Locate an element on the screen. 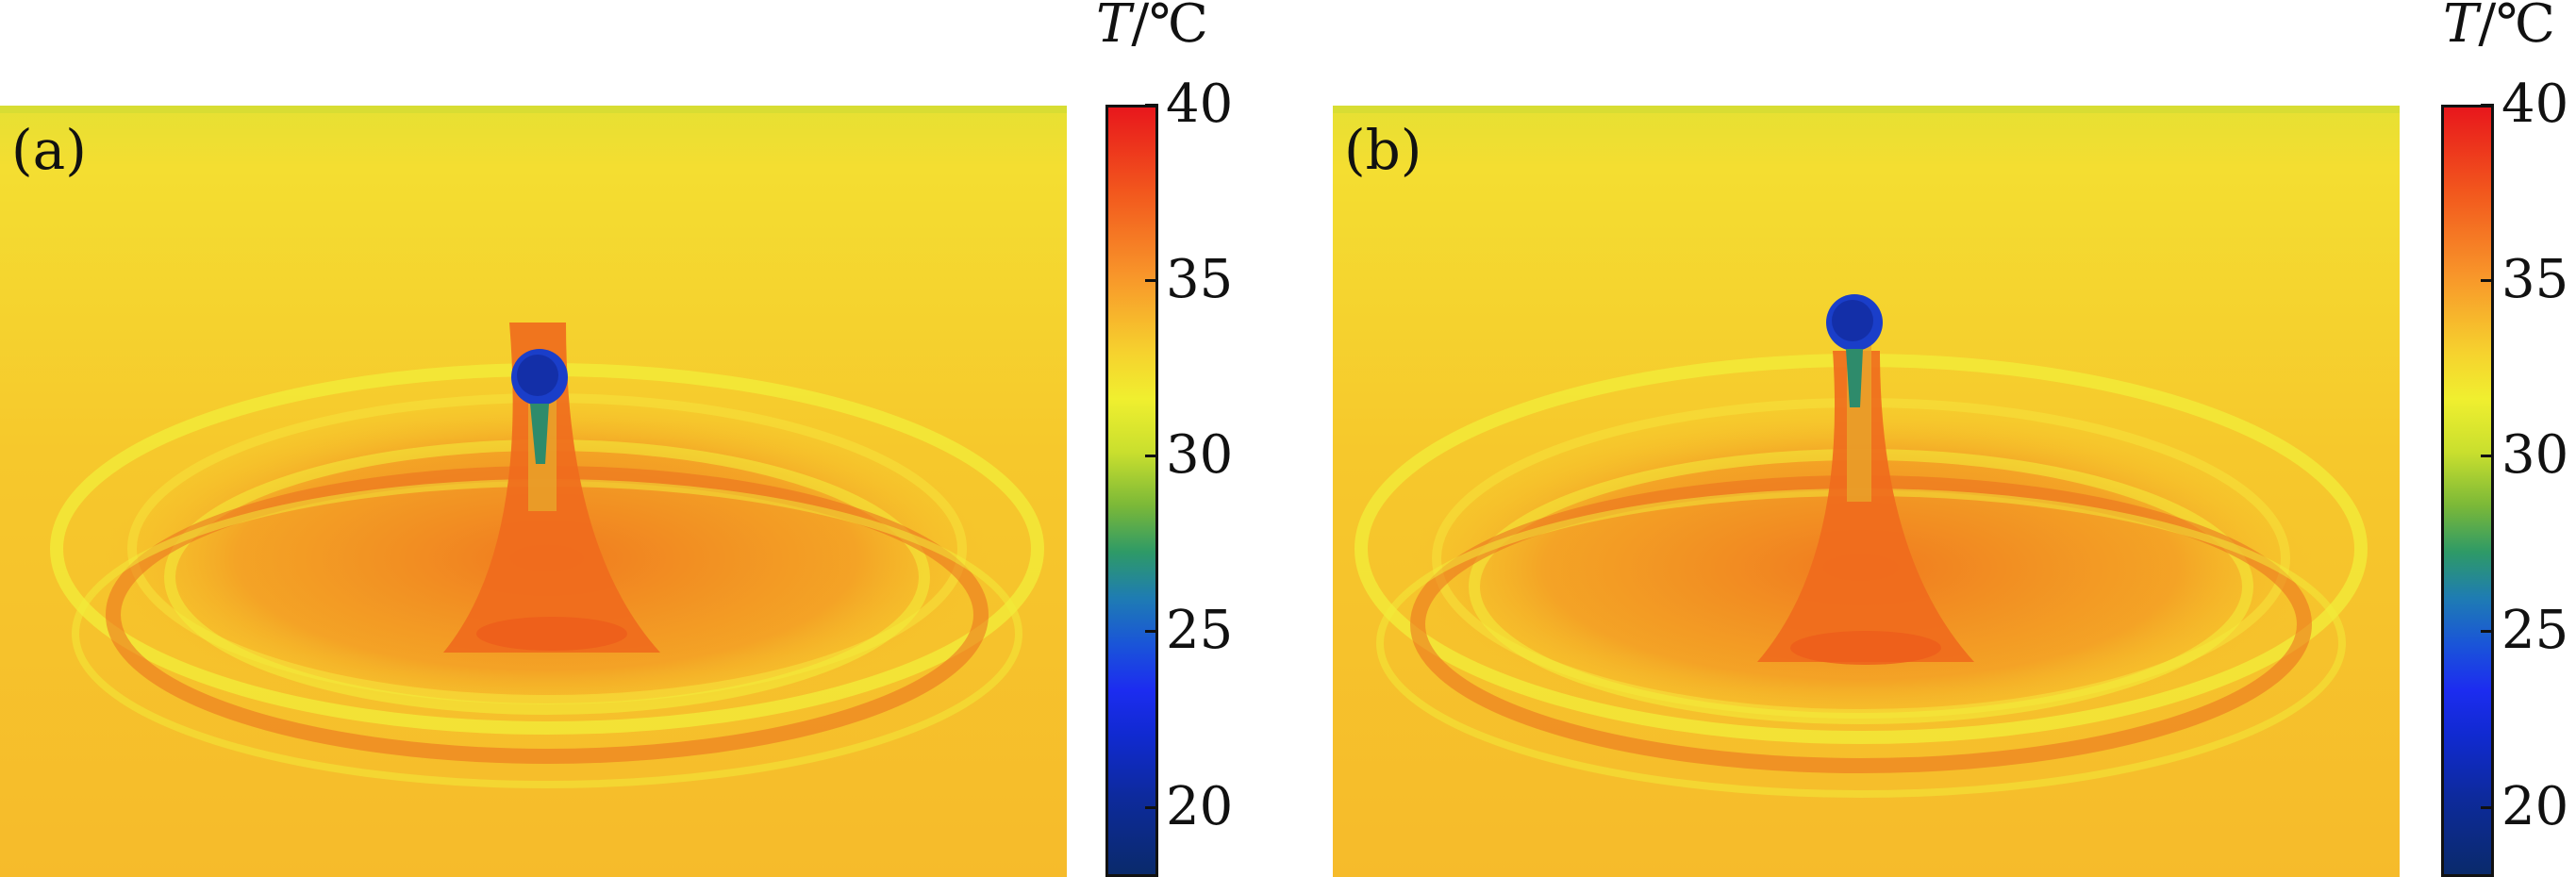  colorbar-a-tick-label: 20 is located at coordinates (1200, 806).